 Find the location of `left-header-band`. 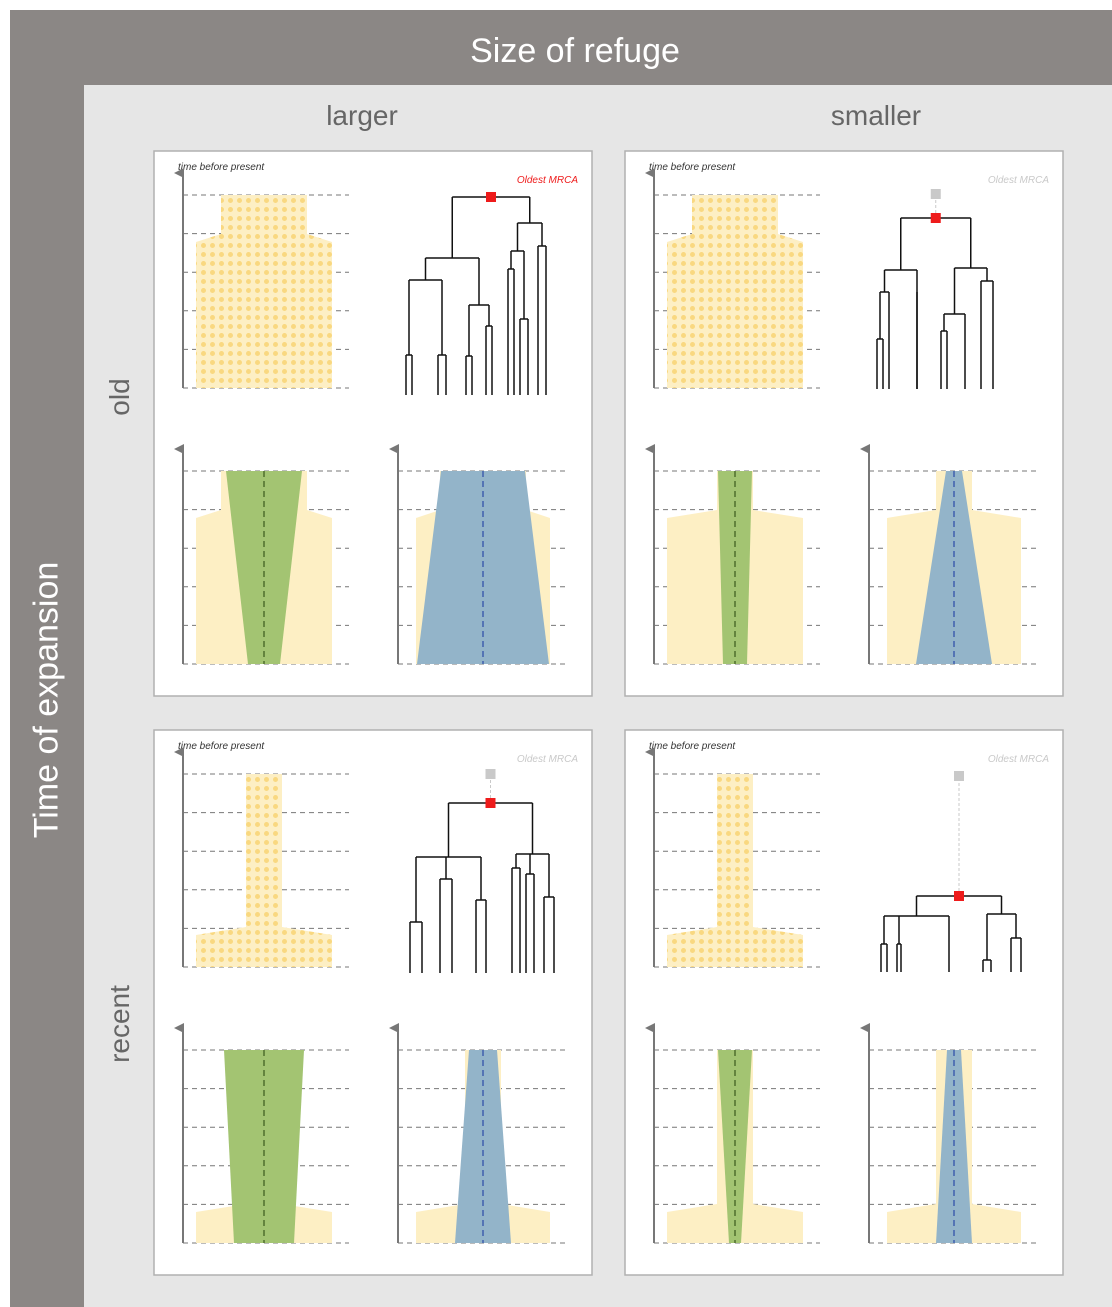

left-header-band is located at coordinates (47, 658).